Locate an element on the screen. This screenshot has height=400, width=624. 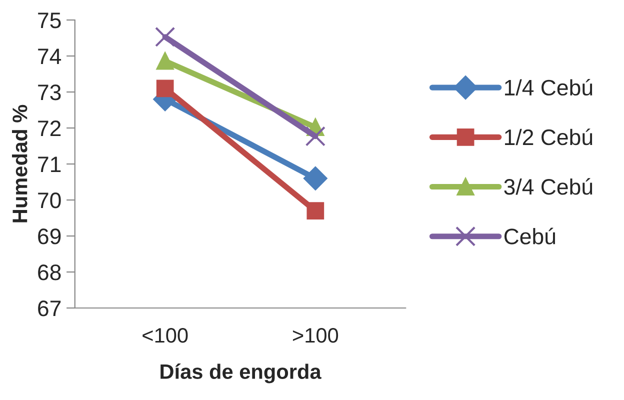
y-tick-label: 72 is located at coordinates (49, 128).